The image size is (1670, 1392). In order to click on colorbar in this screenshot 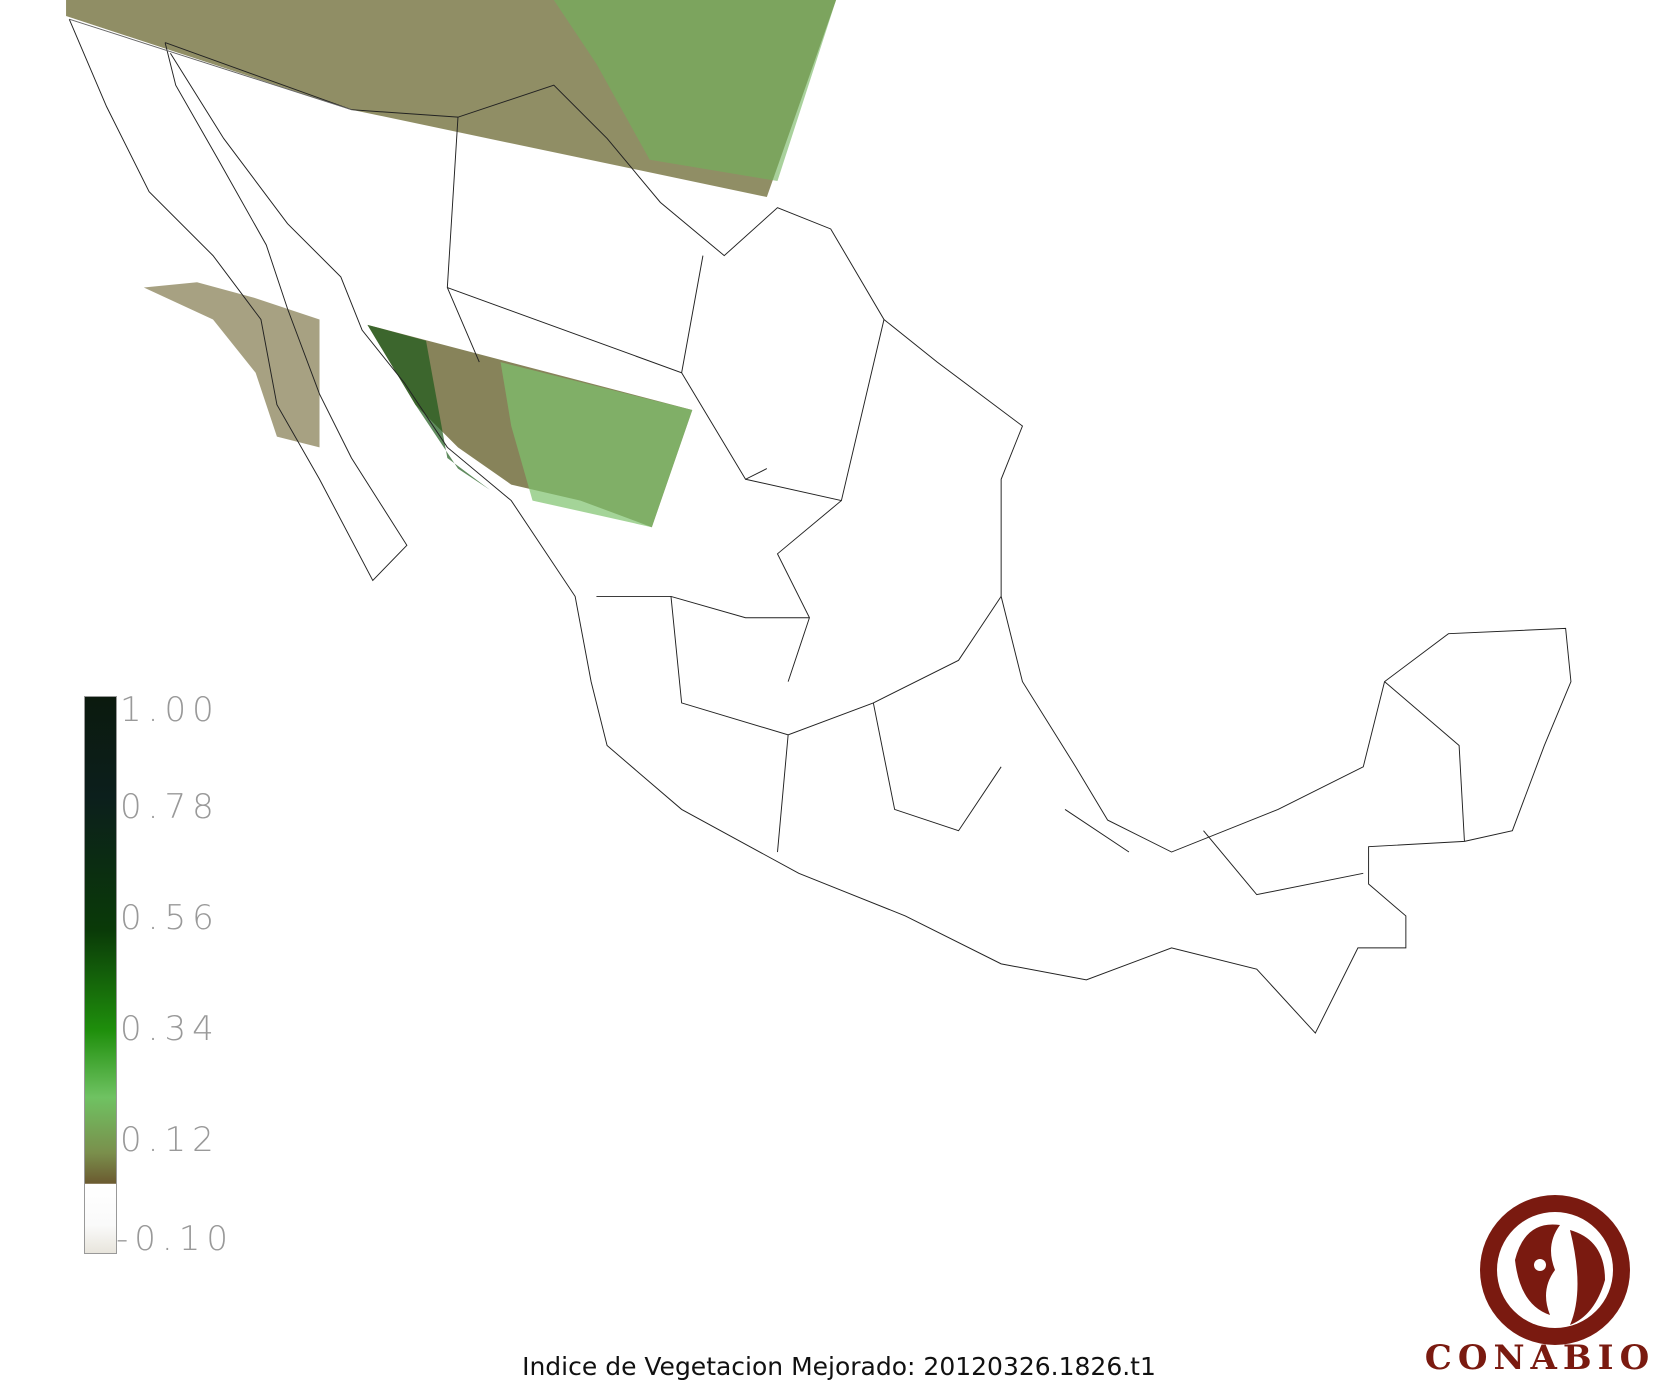, I will do `click(100, 975)`.